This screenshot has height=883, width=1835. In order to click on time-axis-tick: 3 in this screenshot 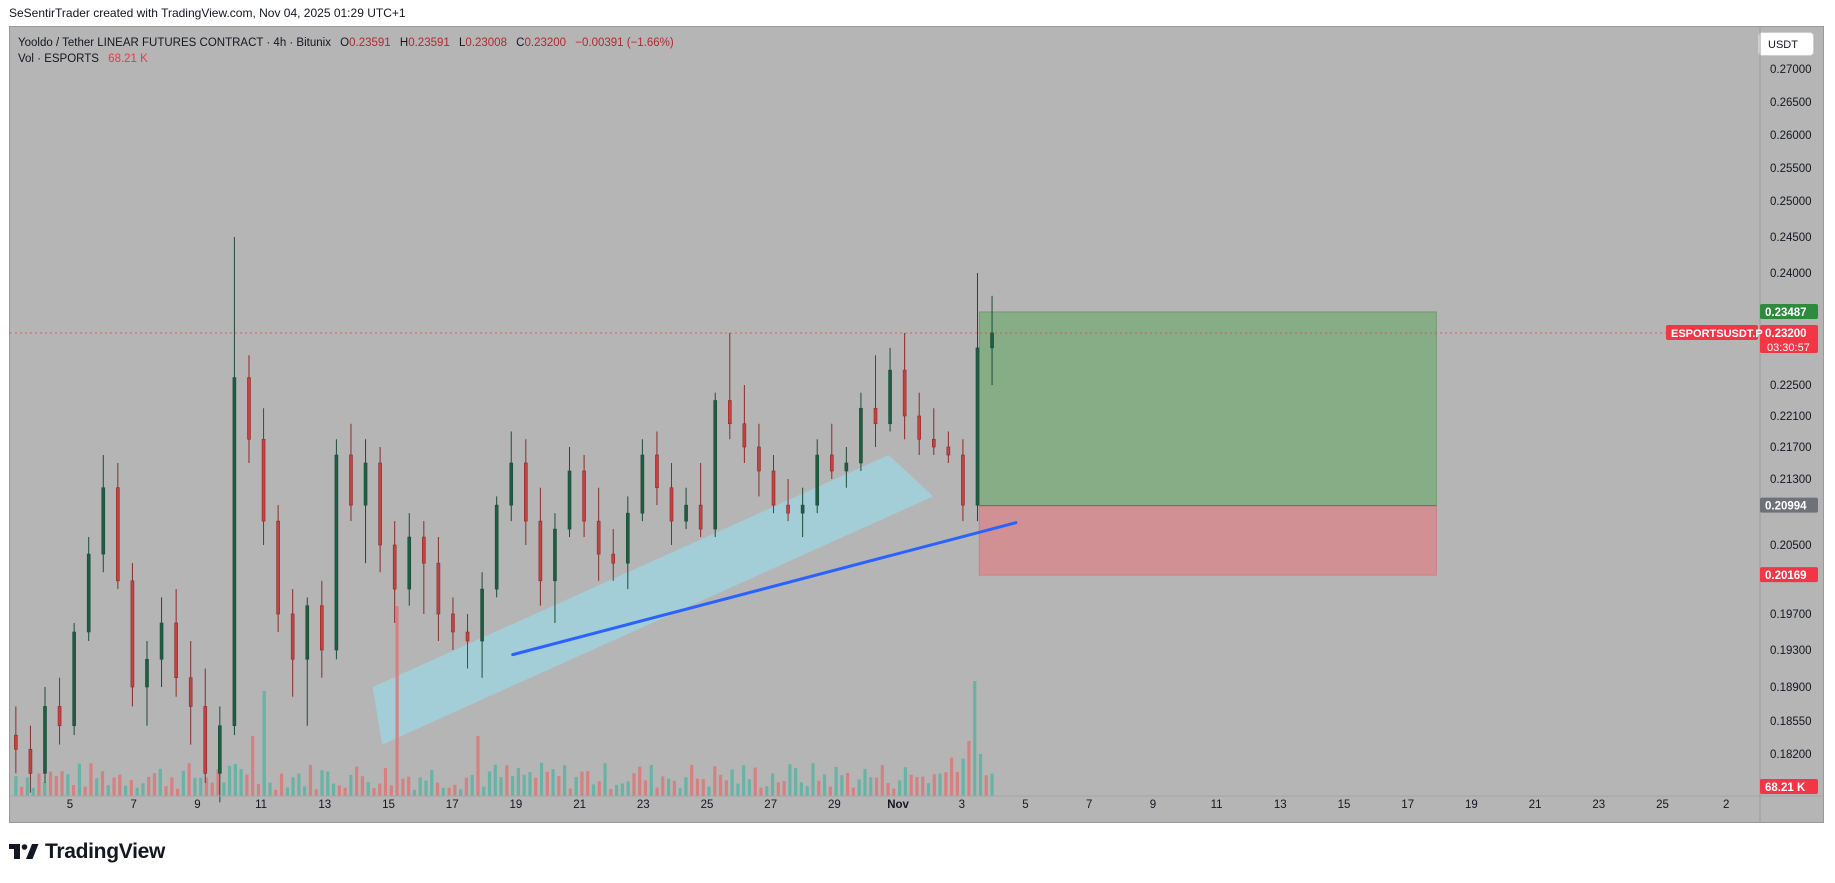, I will do `click(962, 805)`.